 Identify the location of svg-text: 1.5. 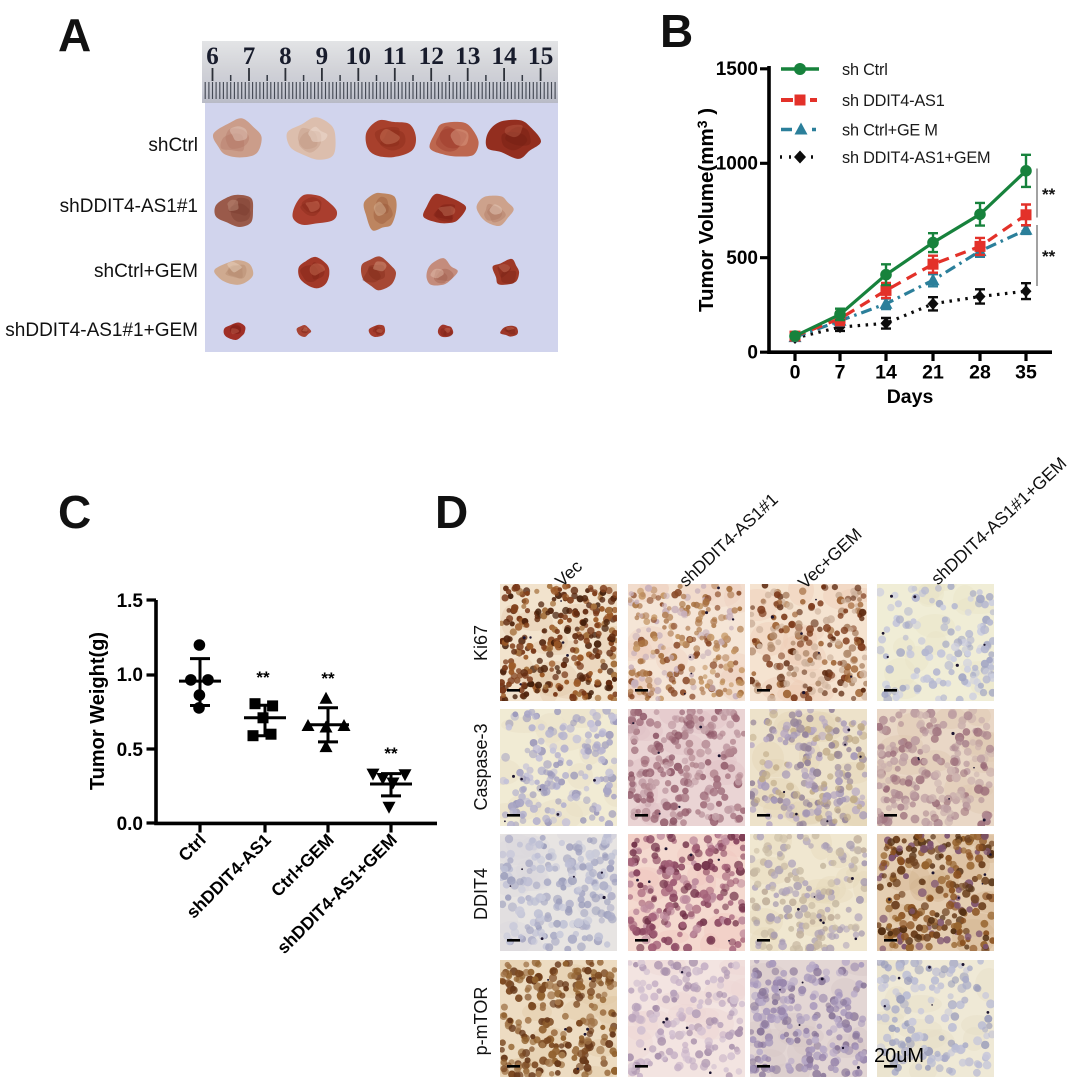
(130, 601).